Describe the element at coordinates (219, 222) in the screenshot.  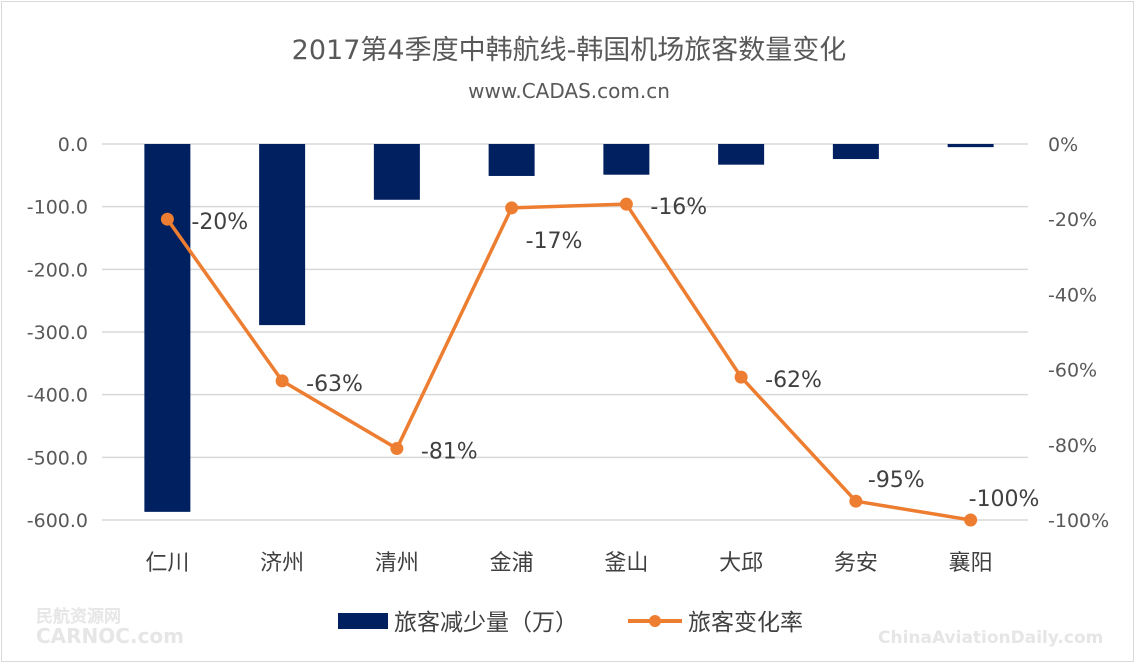
I see `data-label: -20%` at that location.